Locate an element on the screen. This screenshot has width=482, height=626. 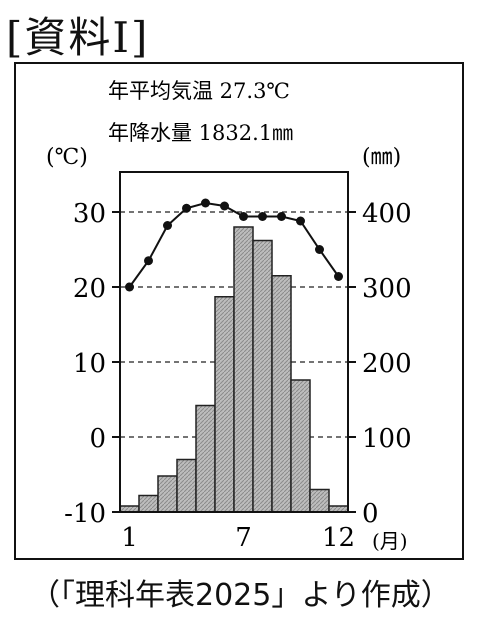
page-title: [資料Ⅰ] is located at coordinates (78, 37).